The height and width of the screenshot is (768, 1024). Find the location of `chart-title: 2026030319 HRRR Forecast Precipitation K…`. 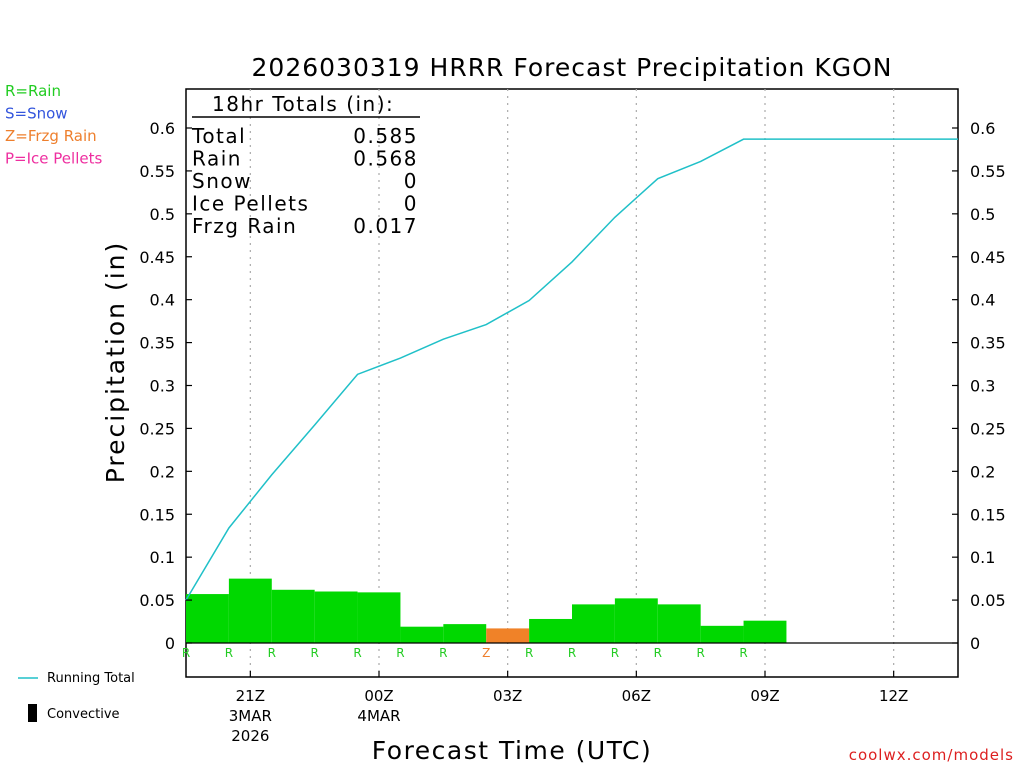

chart-title: 2026030319 HRRR Forecast Precipitation K… is located at coordinates (572, 67).